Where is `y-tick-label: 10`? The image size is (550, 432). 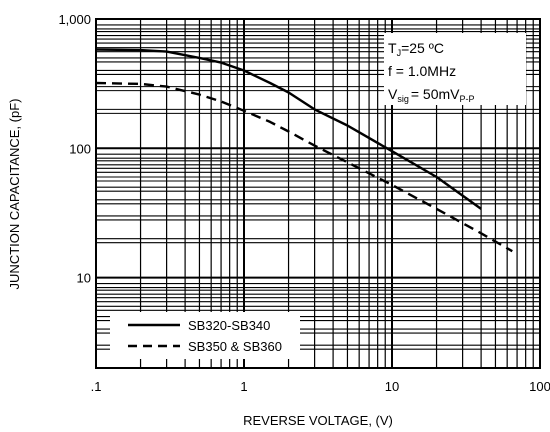 y-tick-label: 10 is located at coordinates (84, 278).